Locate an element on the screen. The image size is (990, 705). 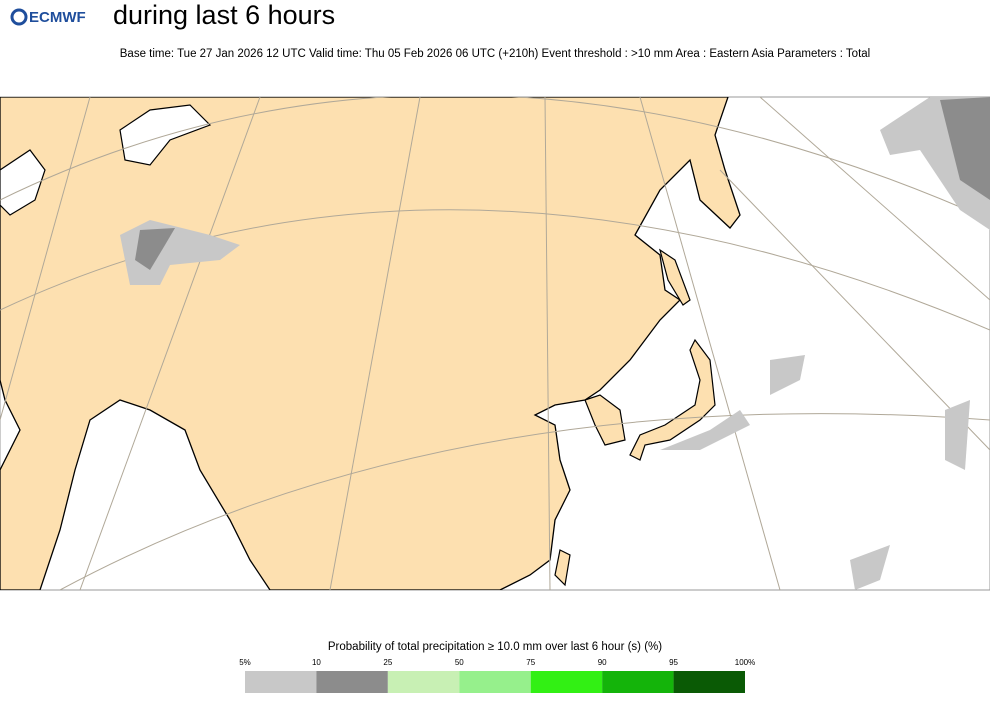
logo: ECMWF is located at coordinates (48, 17).